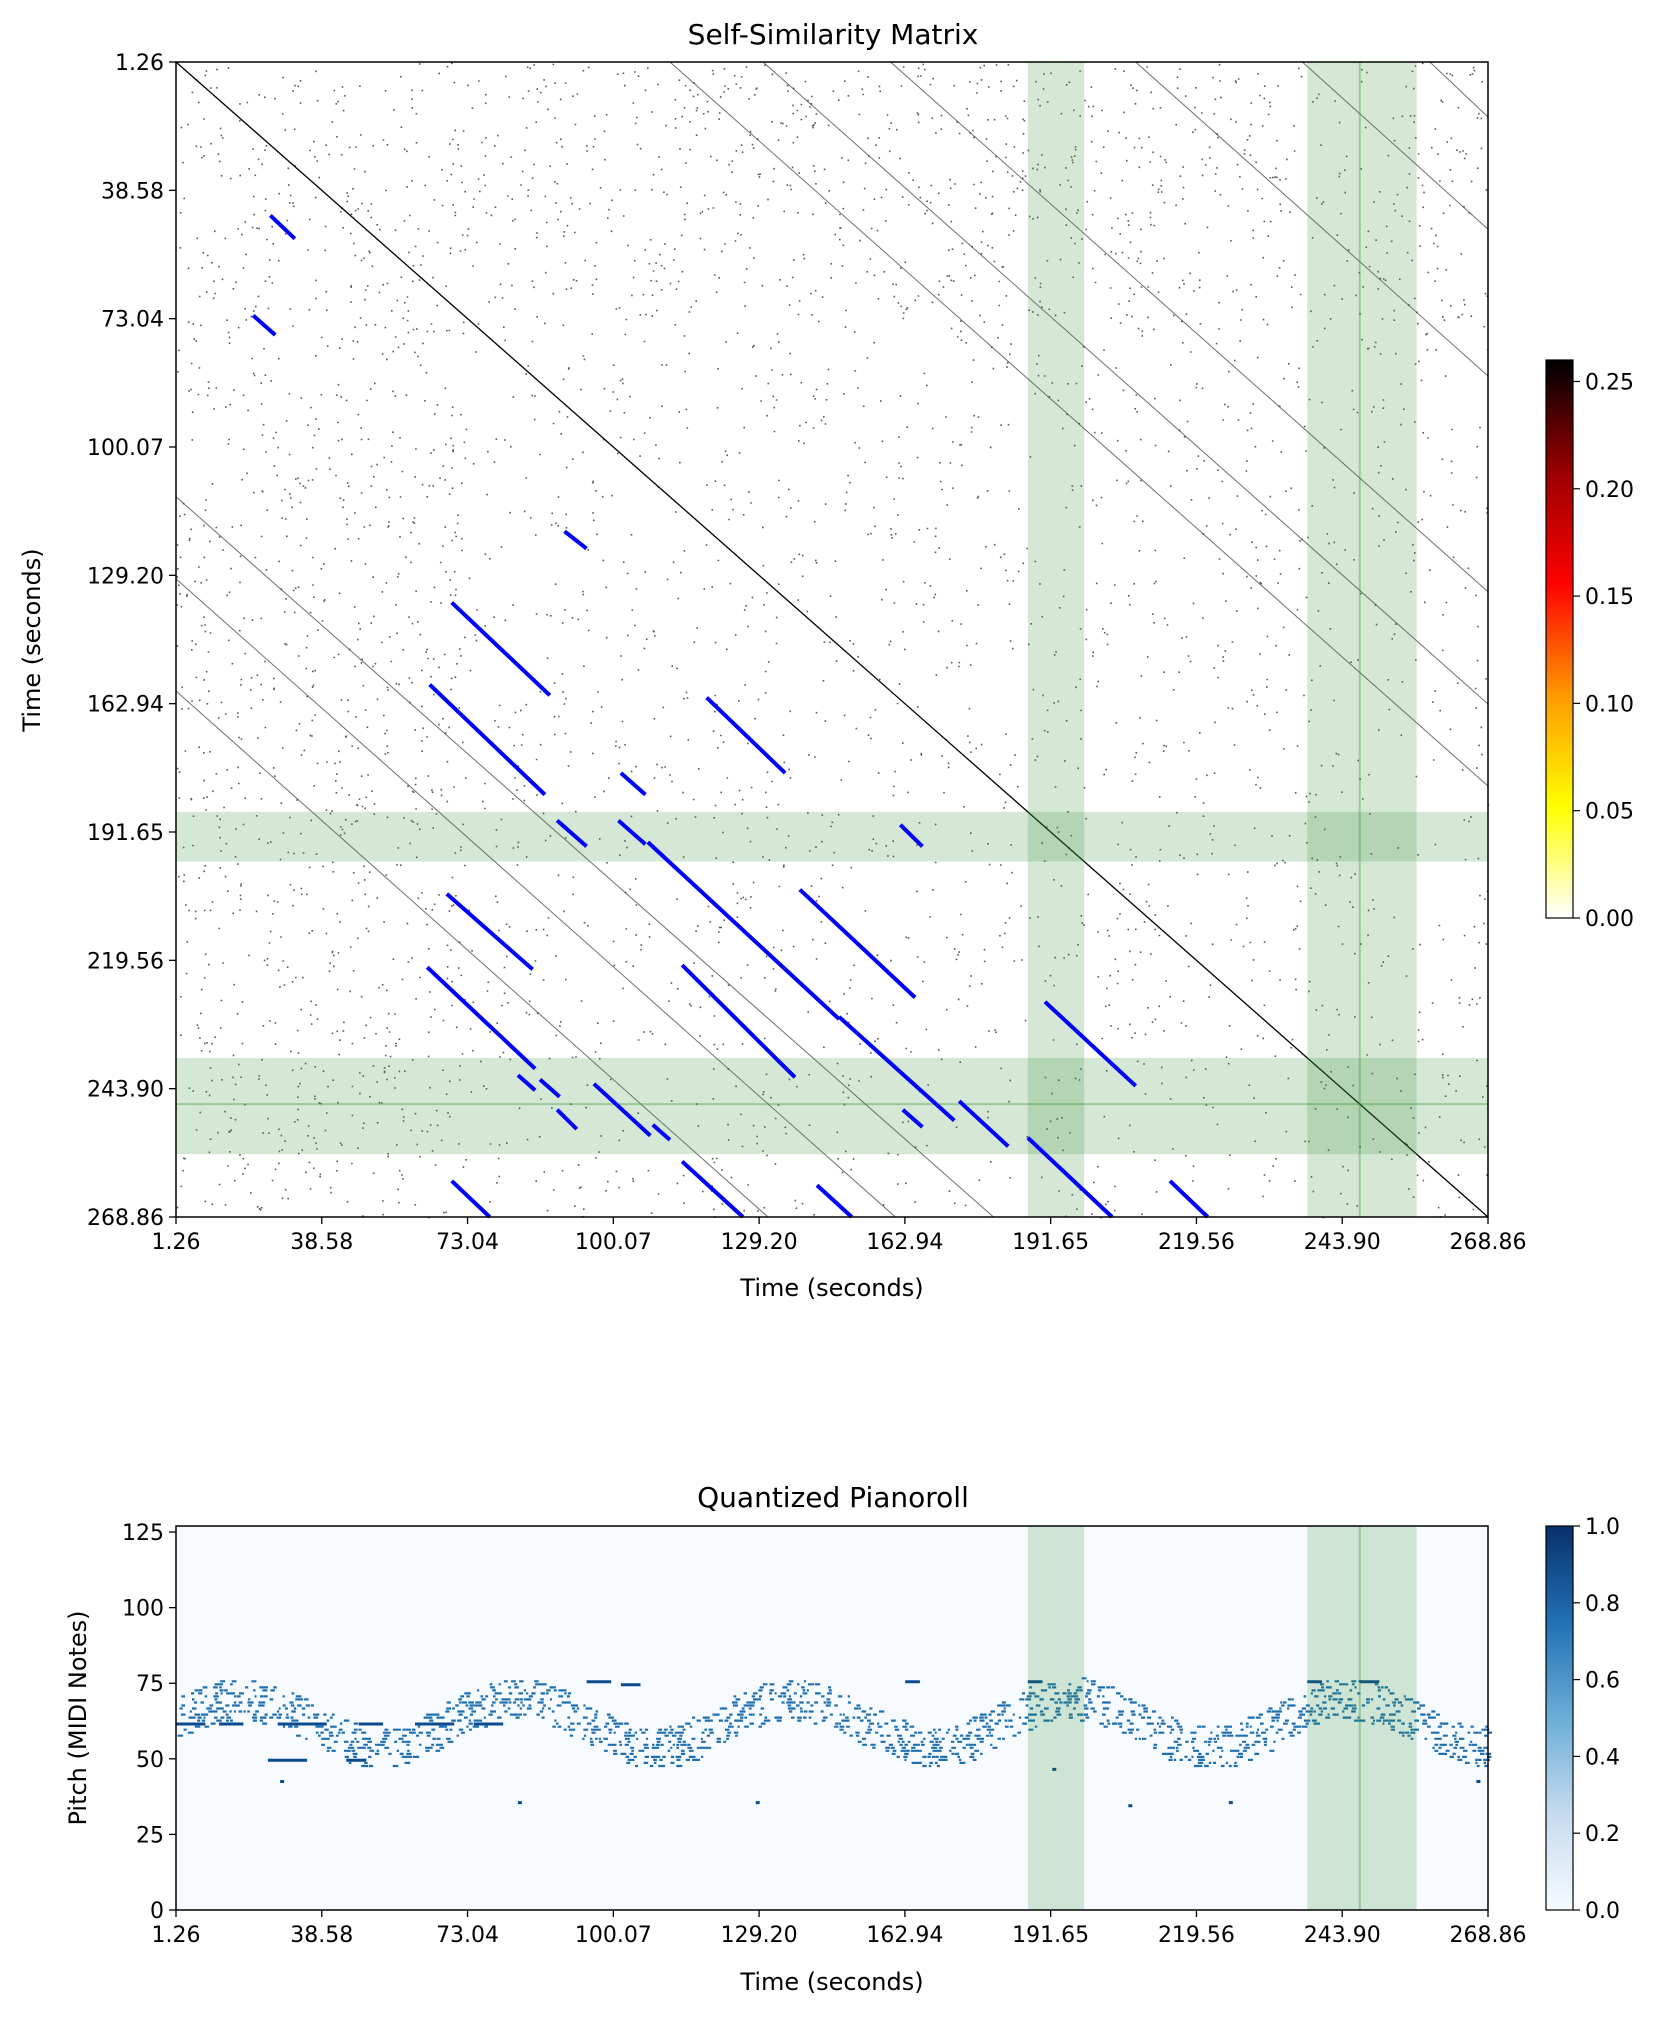 Image resolution: width=1671 pixels, height=2021 pixels. I want to click on pianoroll-y-tick-label-3: 75, so click(150, 1684).